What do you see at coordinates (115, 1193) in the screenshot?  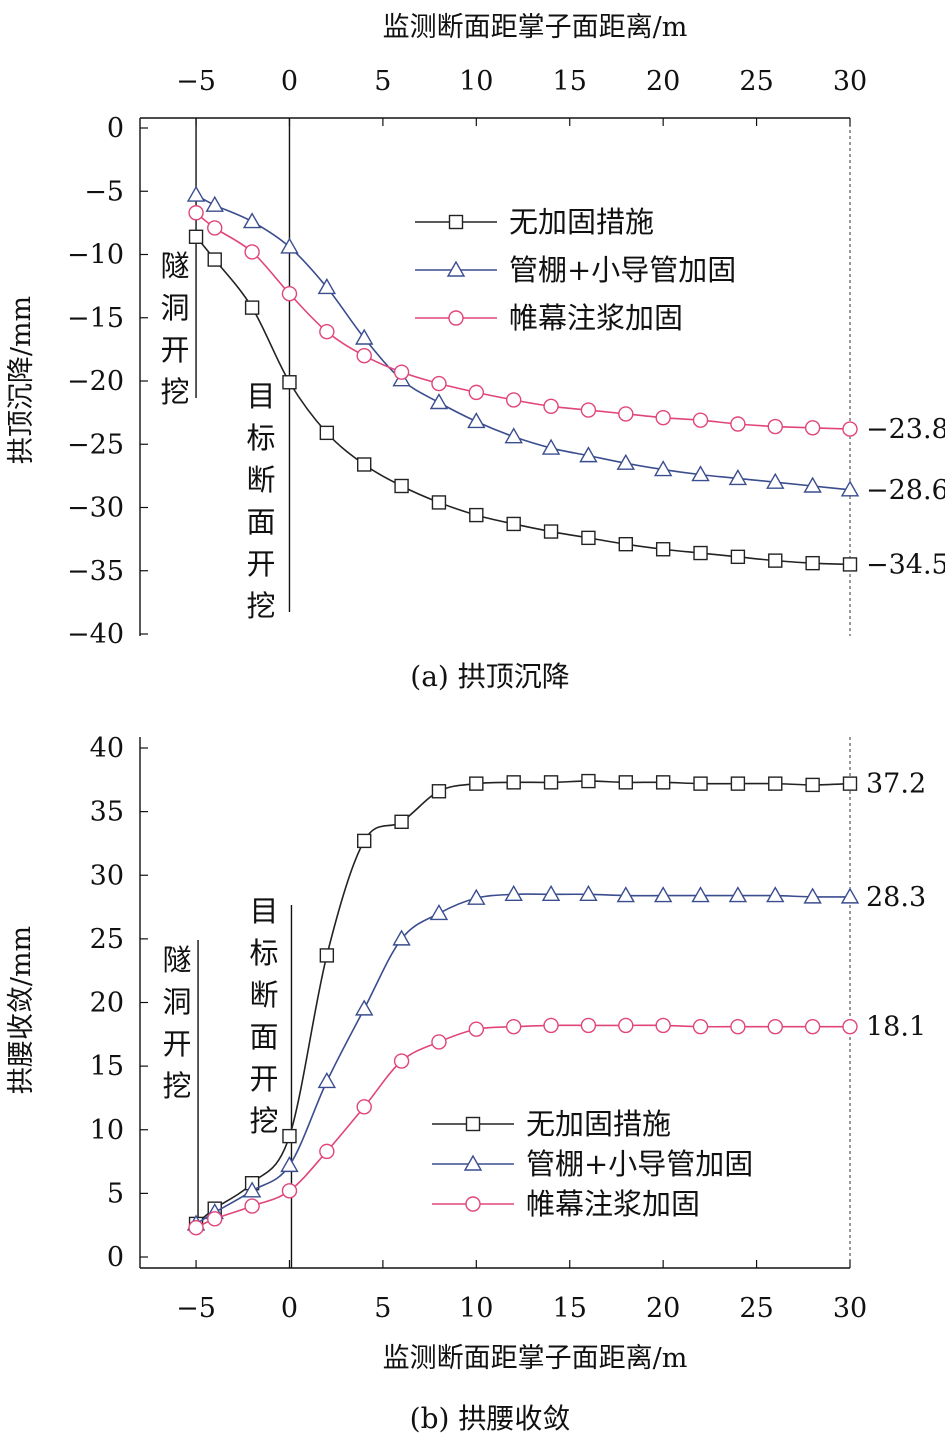 I see `y-tick-label: 5` at bounding box center [115, 1193].